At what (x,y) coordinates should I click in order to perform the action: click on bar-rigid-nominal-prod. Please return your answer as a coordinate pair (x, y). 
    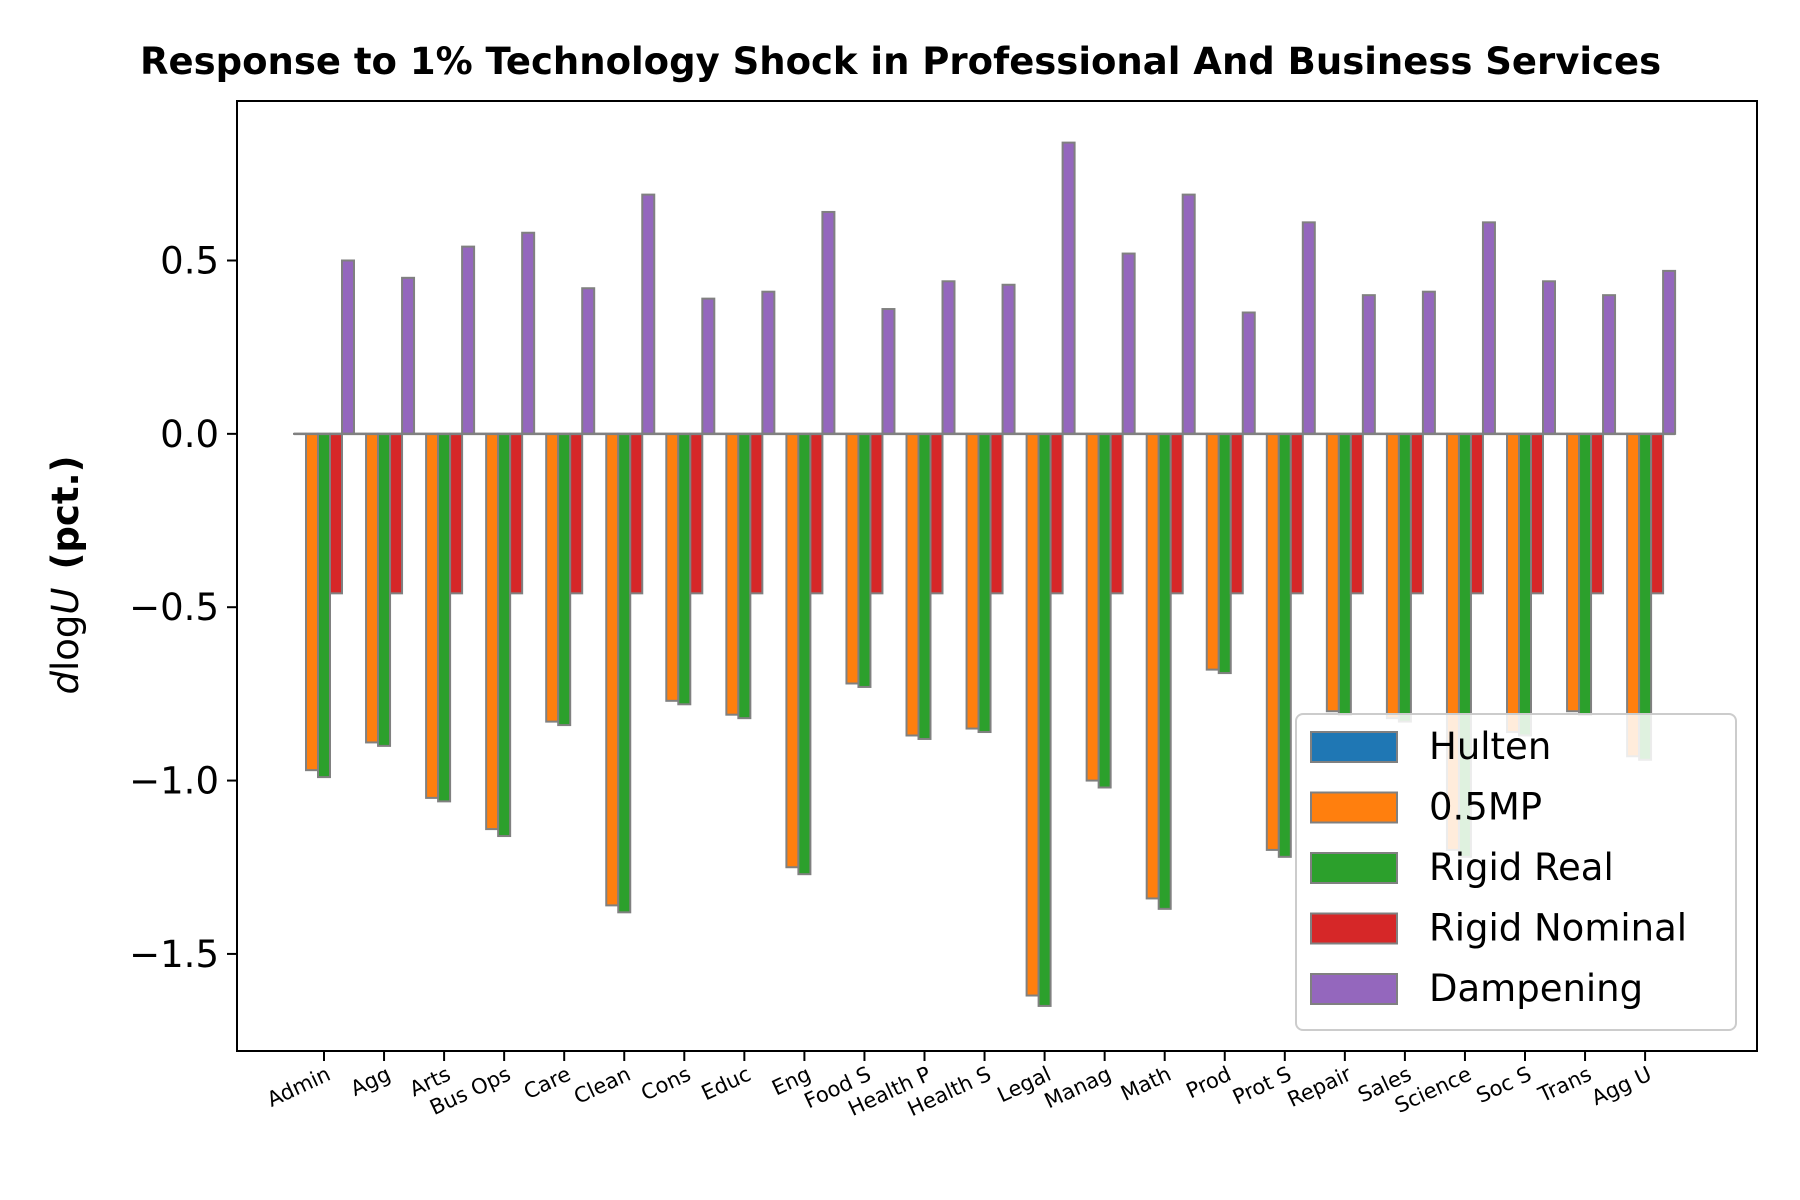
    Looking at the image, I should click on (1236, 513).